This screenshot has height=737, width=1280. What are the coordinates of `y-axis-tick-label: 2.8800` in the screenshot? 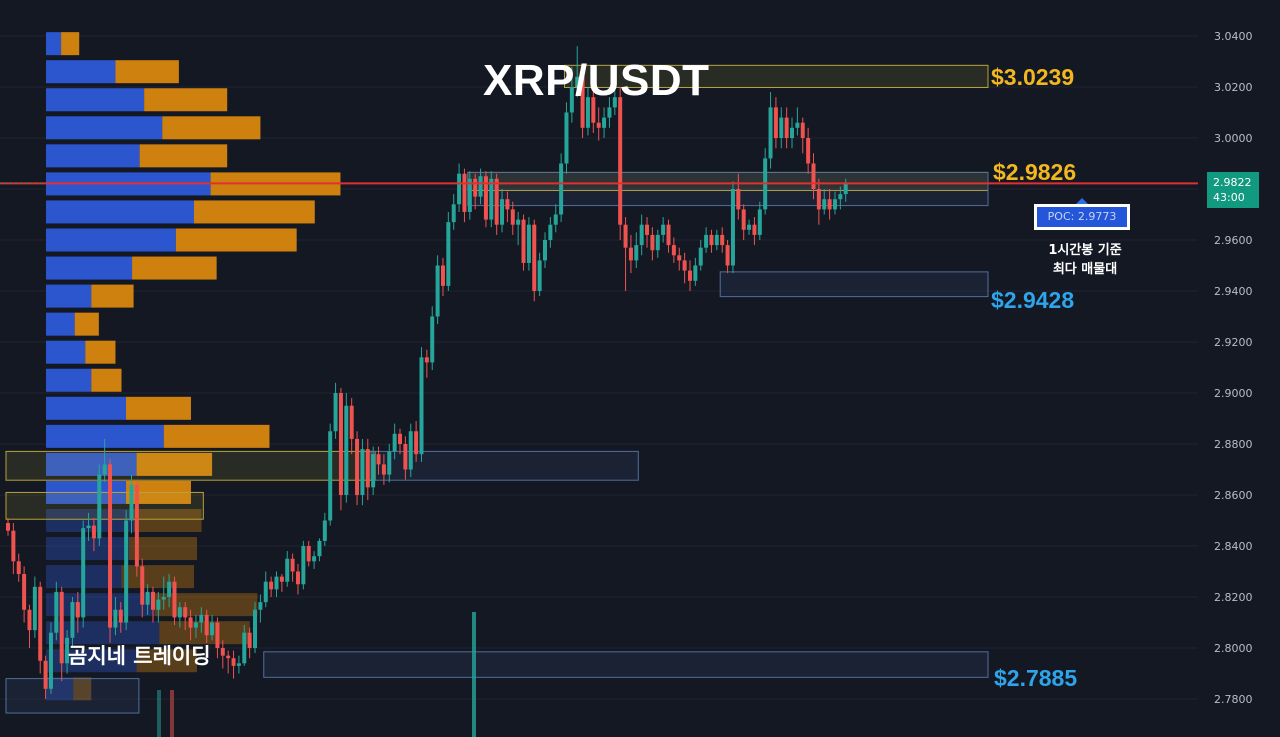 It's located at (1233, 444).